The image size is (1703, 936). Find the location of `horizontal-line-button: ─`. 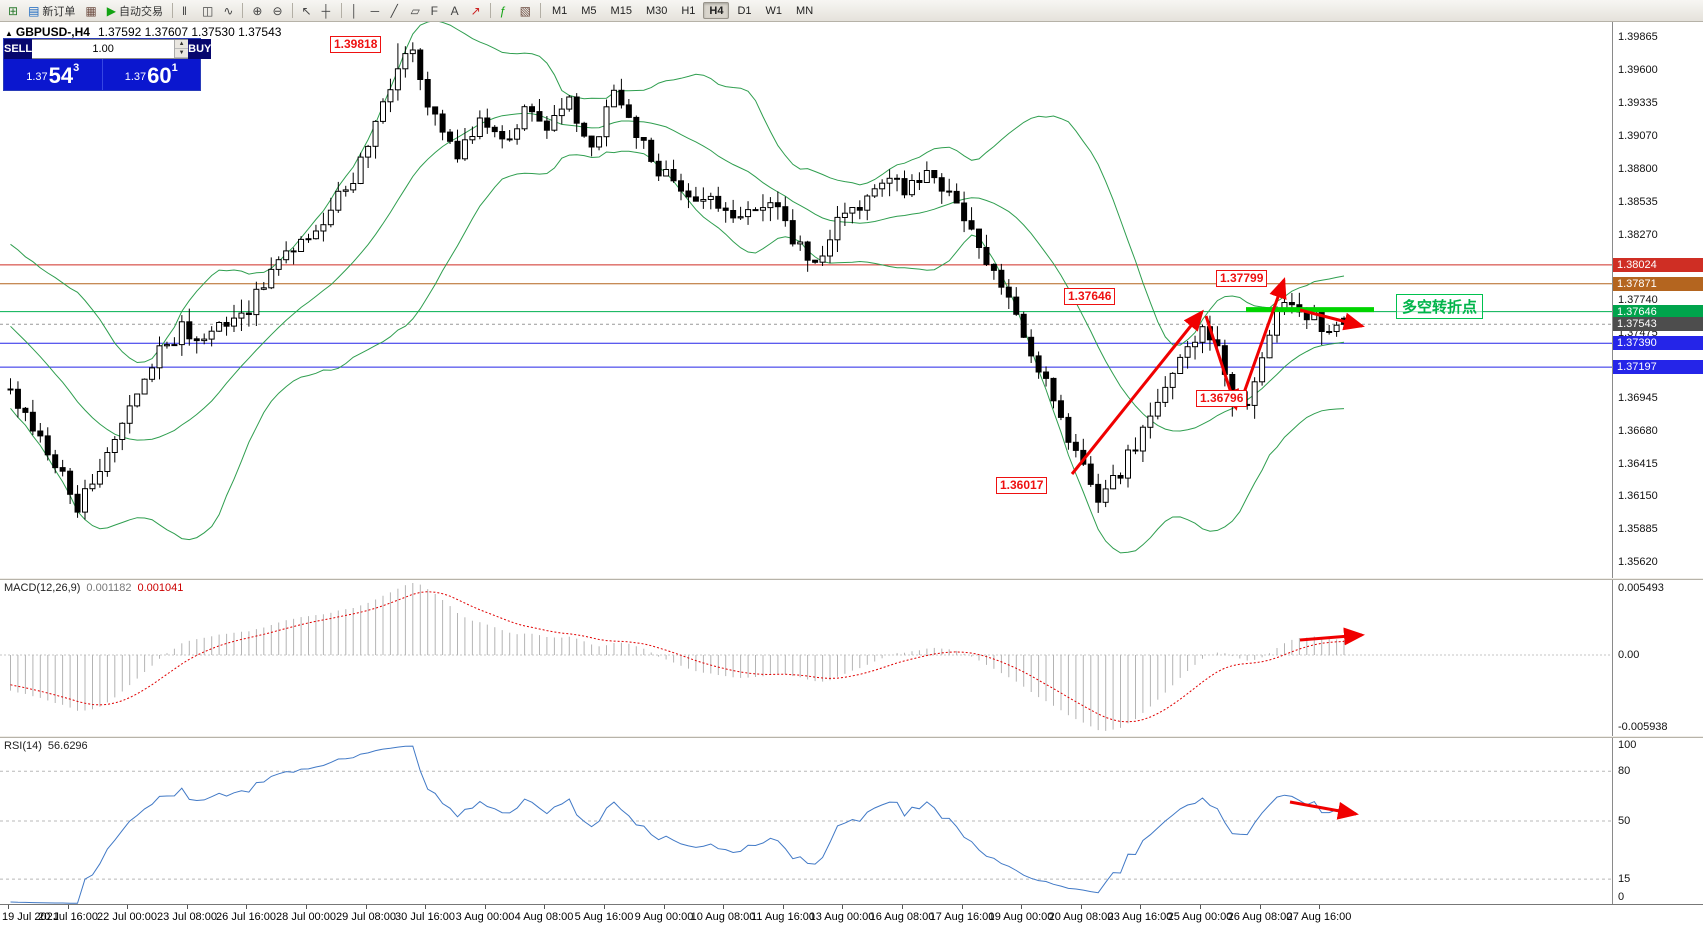

horizontal-line-button: ─ is located at coordinates (376, 11).